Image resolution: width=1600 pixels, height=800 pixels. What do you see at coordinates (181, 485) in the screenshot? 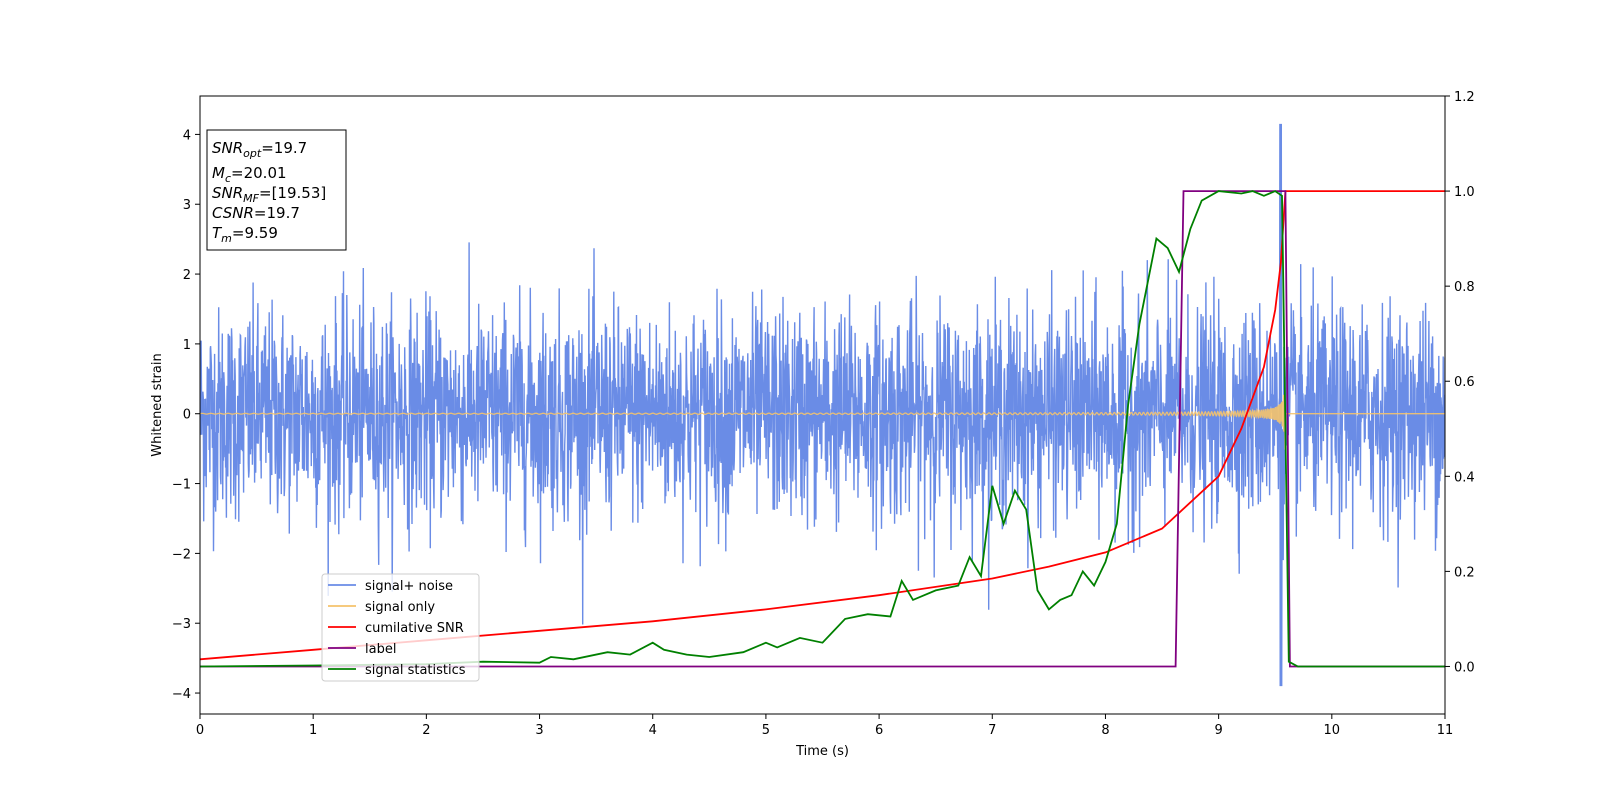
I see `y-left-tick-label: −1` at bounding box center [181, 485].